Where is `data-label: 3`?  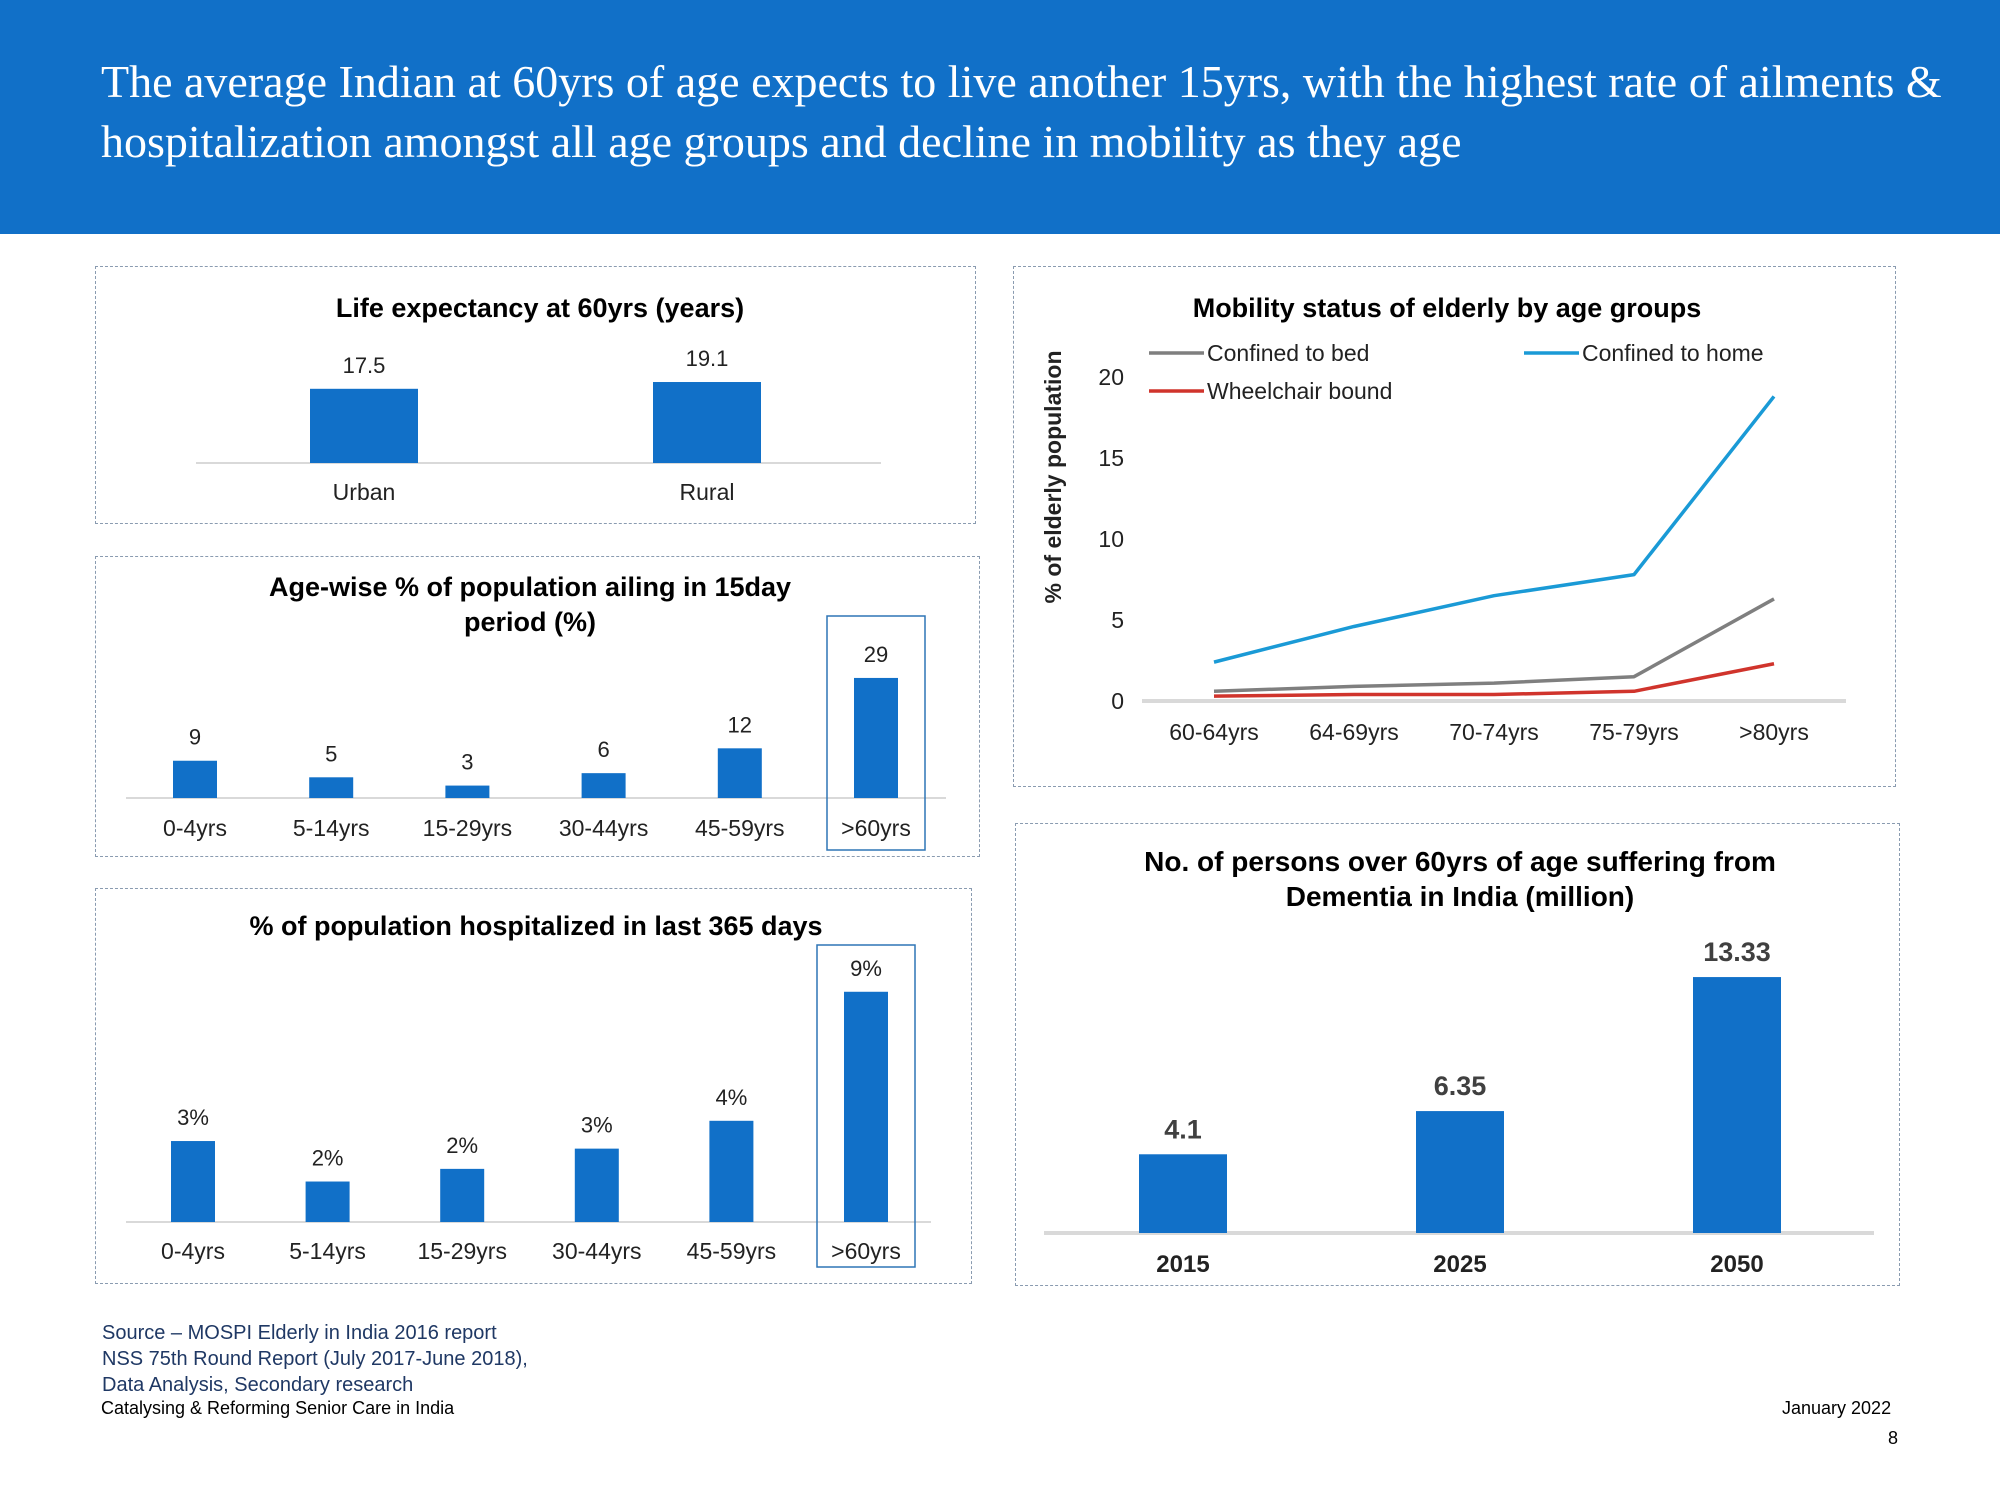 data-label: 3 is located at coordinates (467, 762).